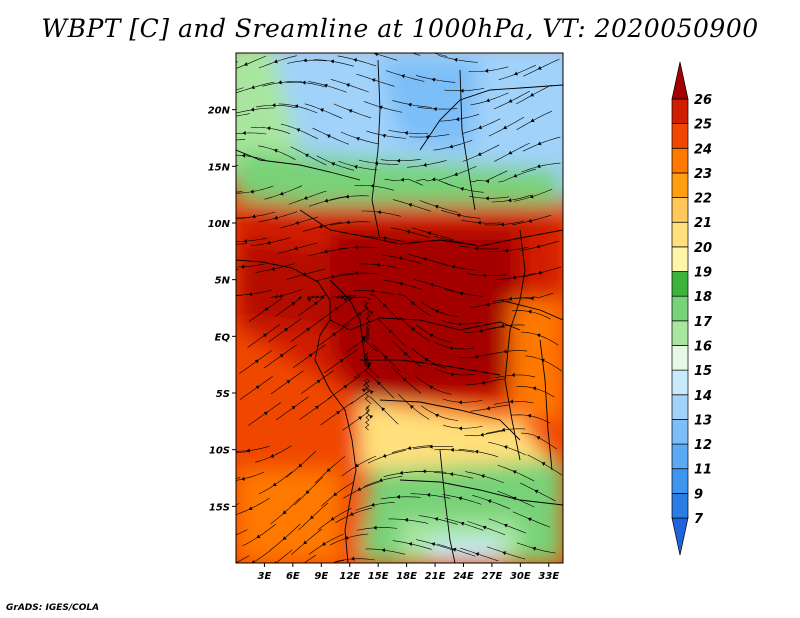 This screenshot has height=618, width=800. What do you see at coordinates (703, 100) in the screenshot?
I see `colorbar-label: 26` at bounding box center [703, 100].